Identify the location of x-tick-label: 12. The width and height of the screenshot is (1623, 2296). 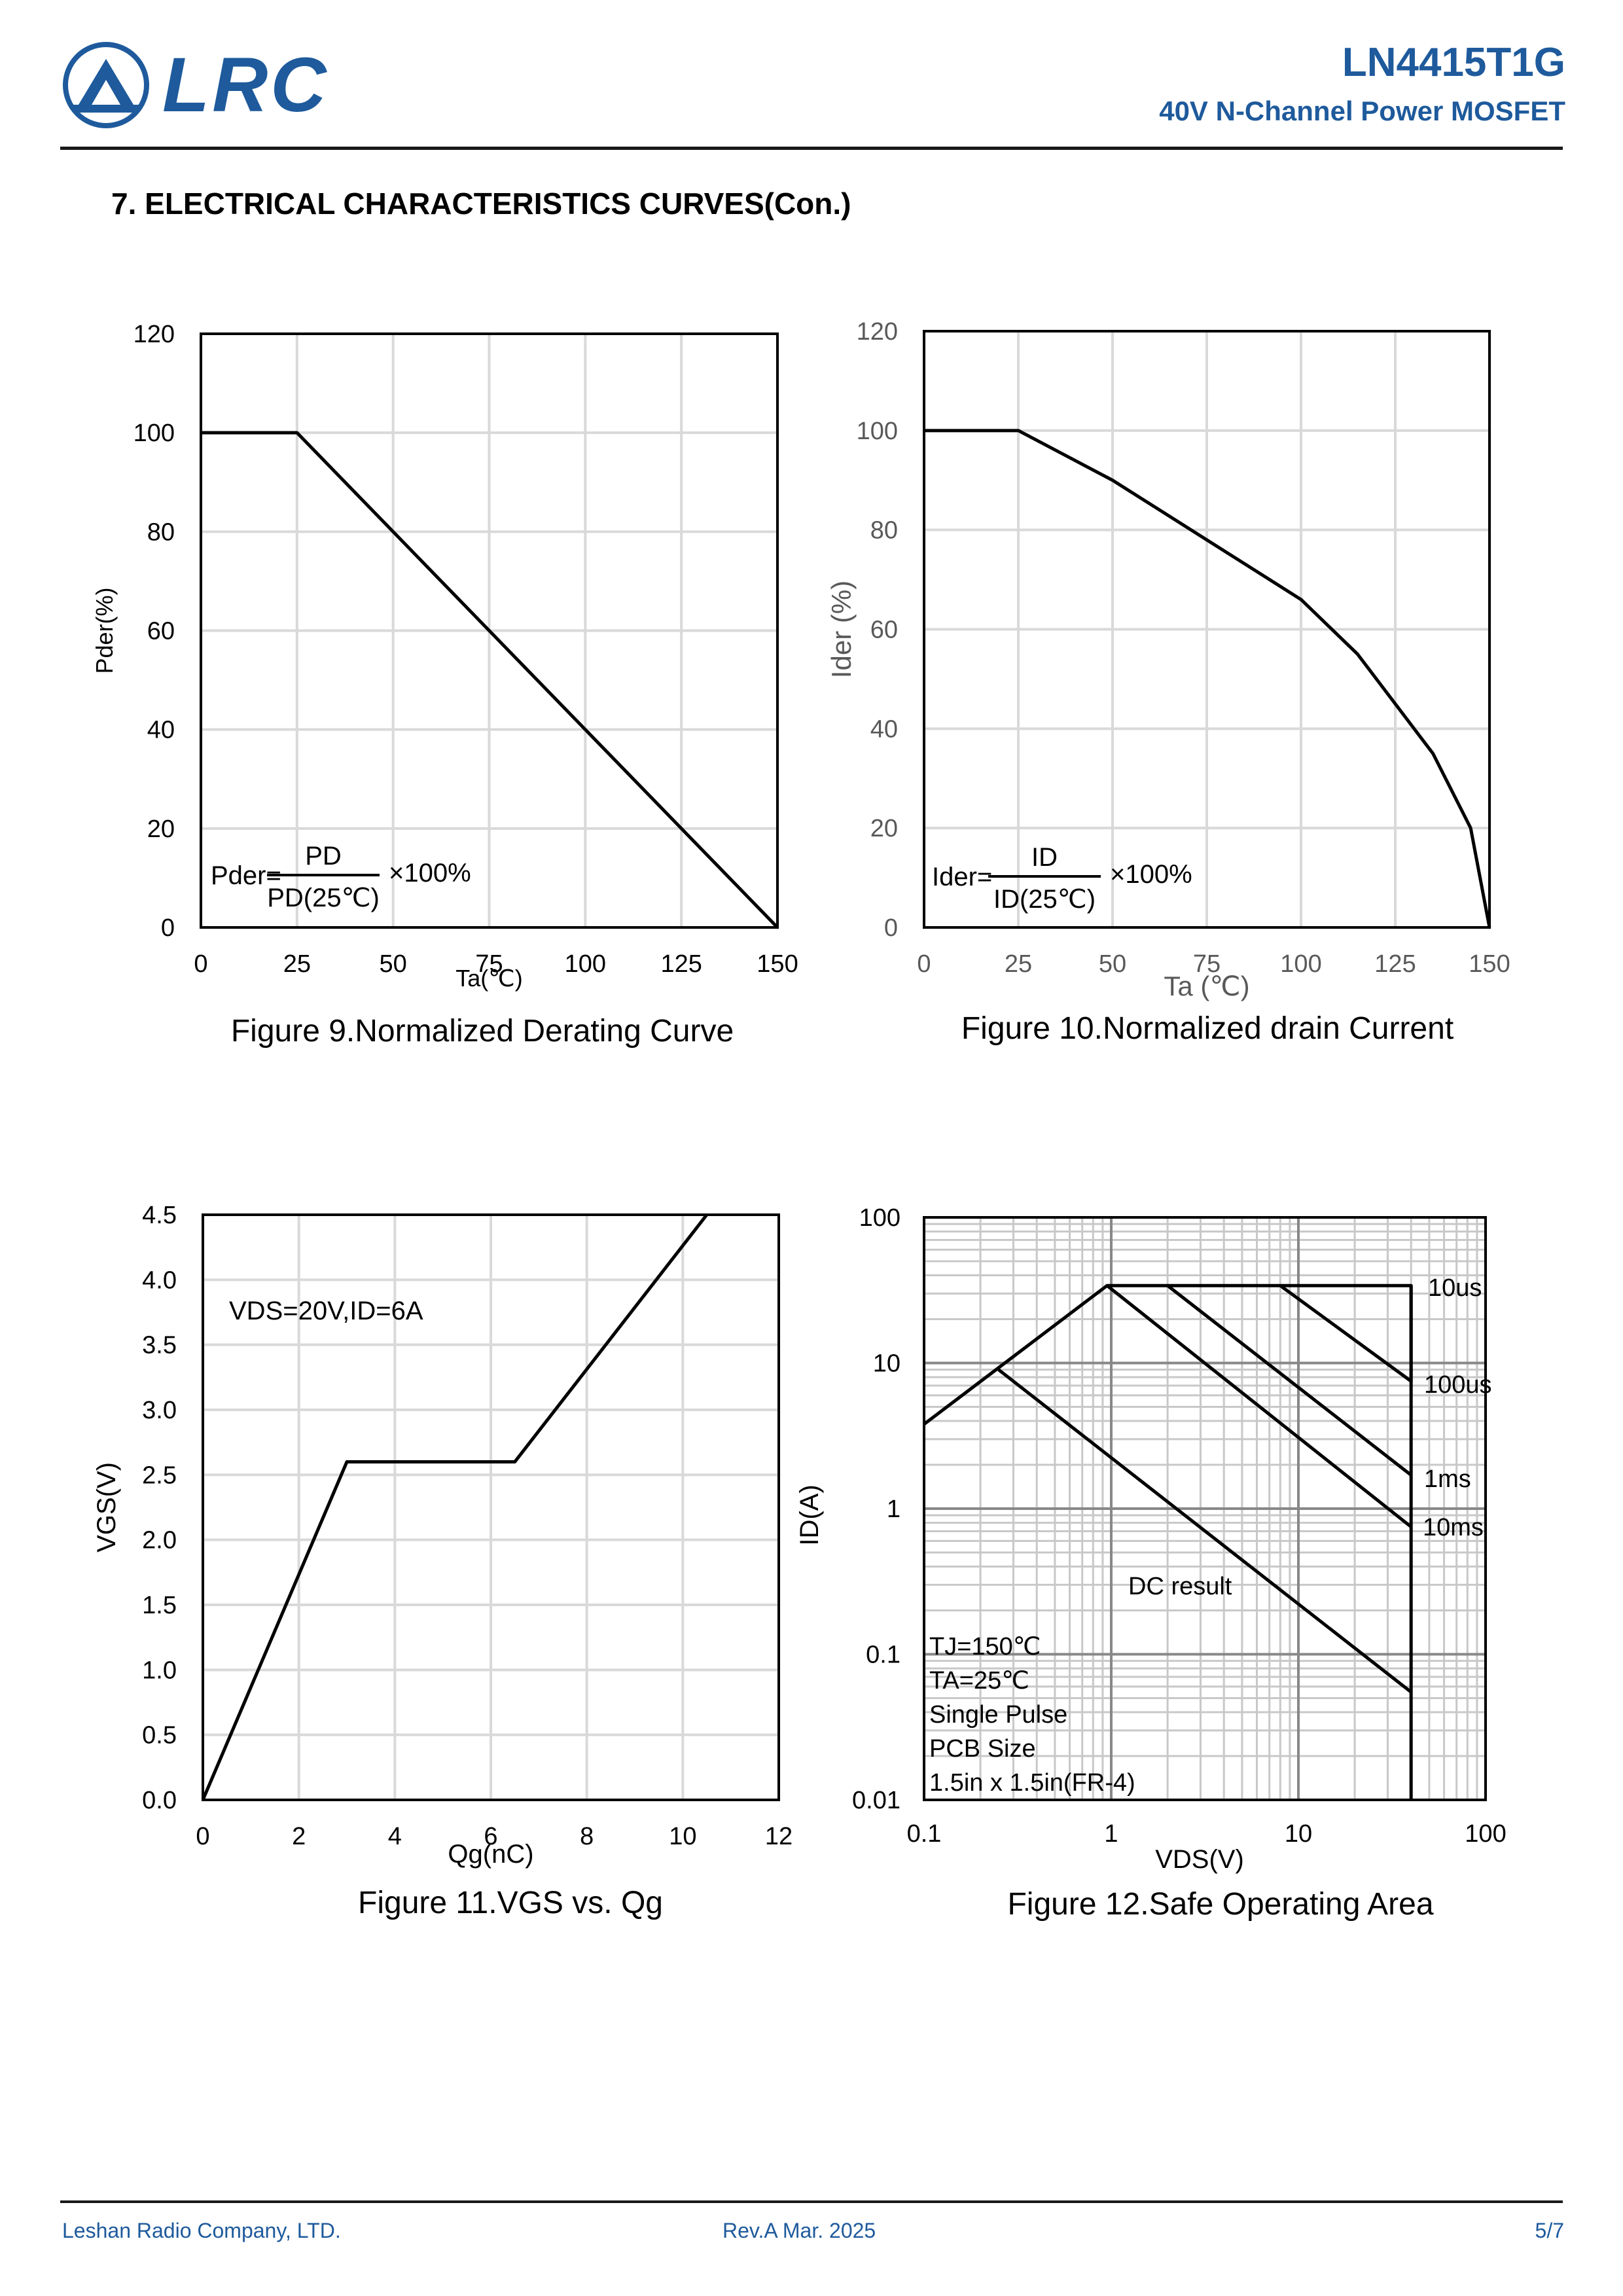
(779, 1836).